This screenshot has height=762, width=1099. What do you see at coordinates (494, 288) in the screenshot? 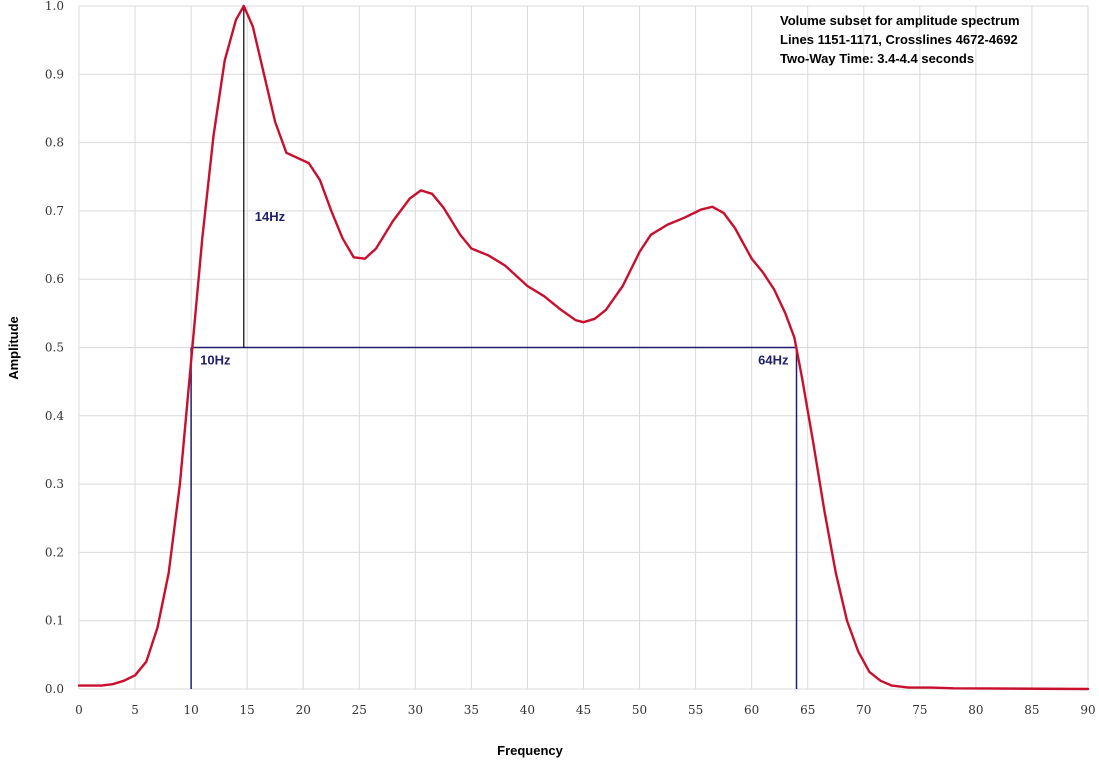
I see `annotation-labels: 10Hz 64Hz 14Hz` at bounding box center [494, 288].